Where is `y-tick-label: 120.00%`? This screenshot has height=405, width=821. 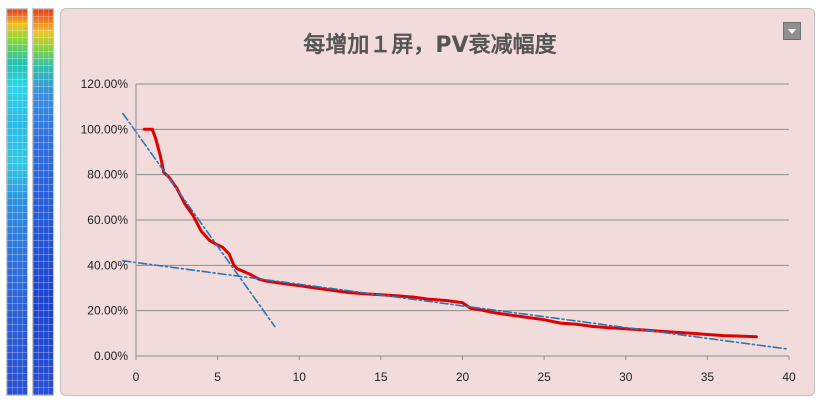
y-tick-label: 120.00% is located at coordinates (105, 84).